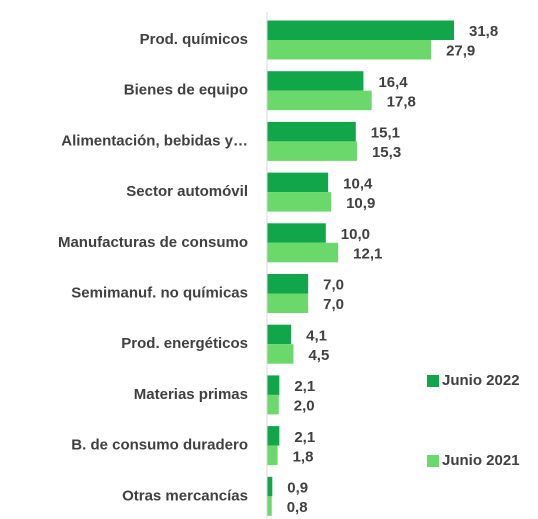 The image size is (538, 519). What do you see at coordinates (187, 191) in the screenshot?
I see `category-label: Sector automóvil` at bounding box center [187, 191].